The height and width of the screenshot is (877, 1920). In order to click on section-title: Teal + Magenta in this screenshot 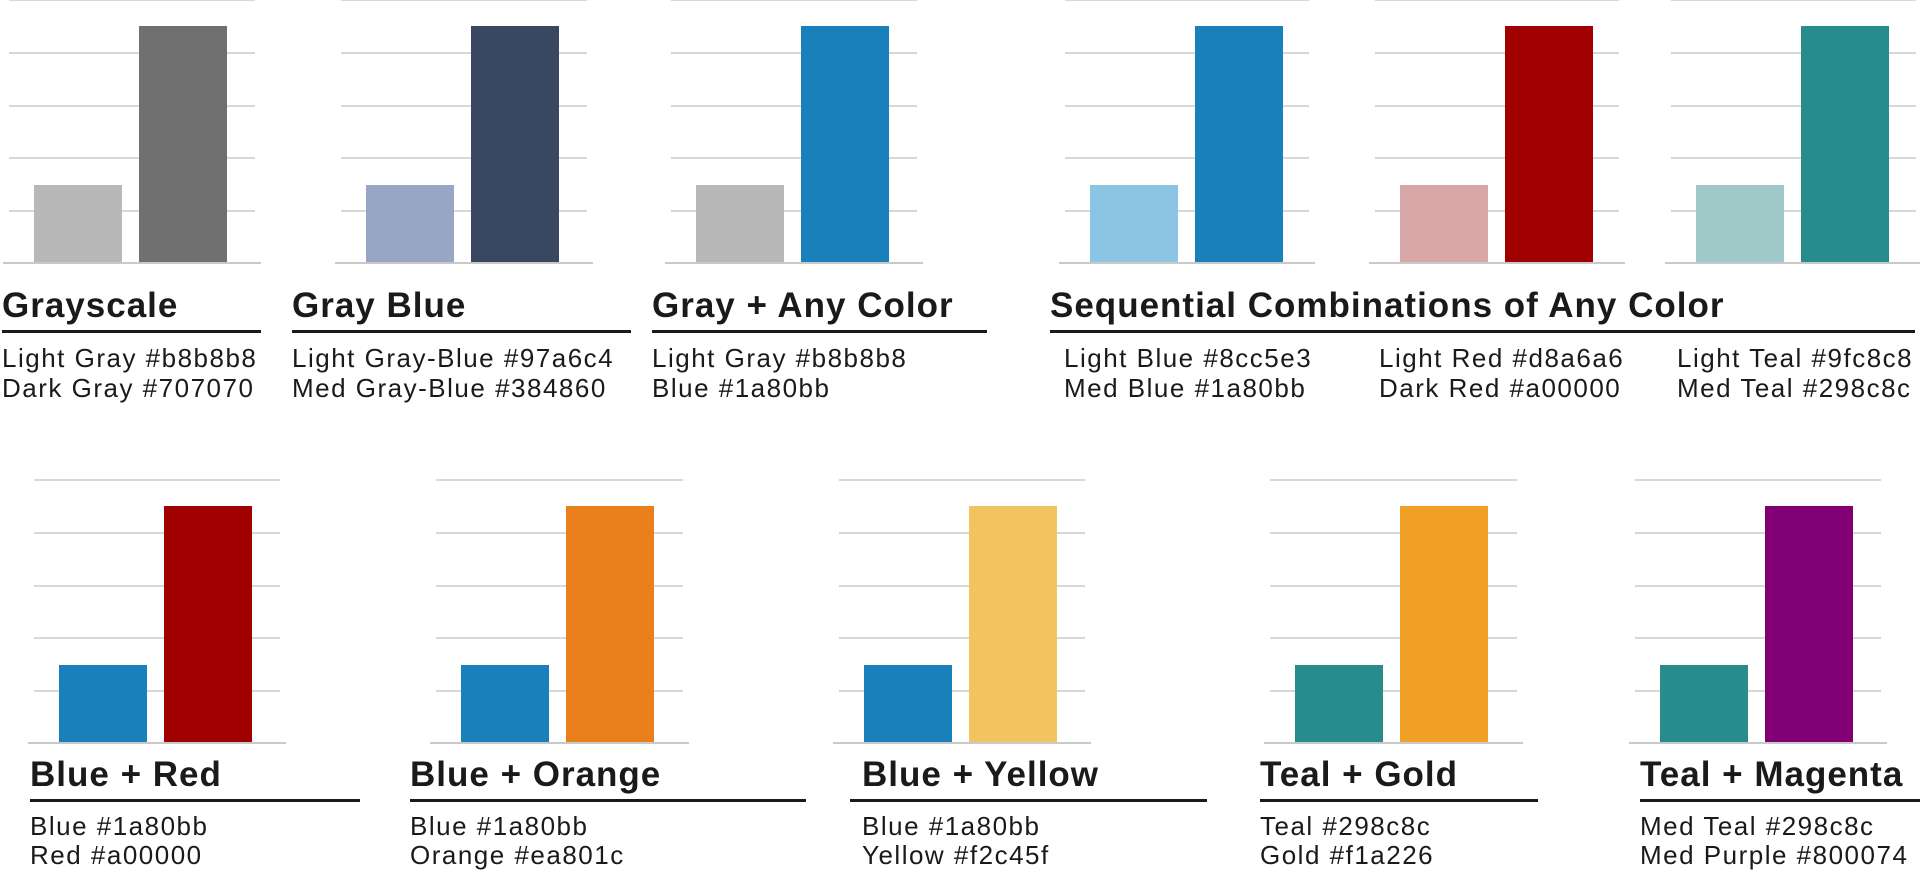, I will do `click(1772, 774)`.